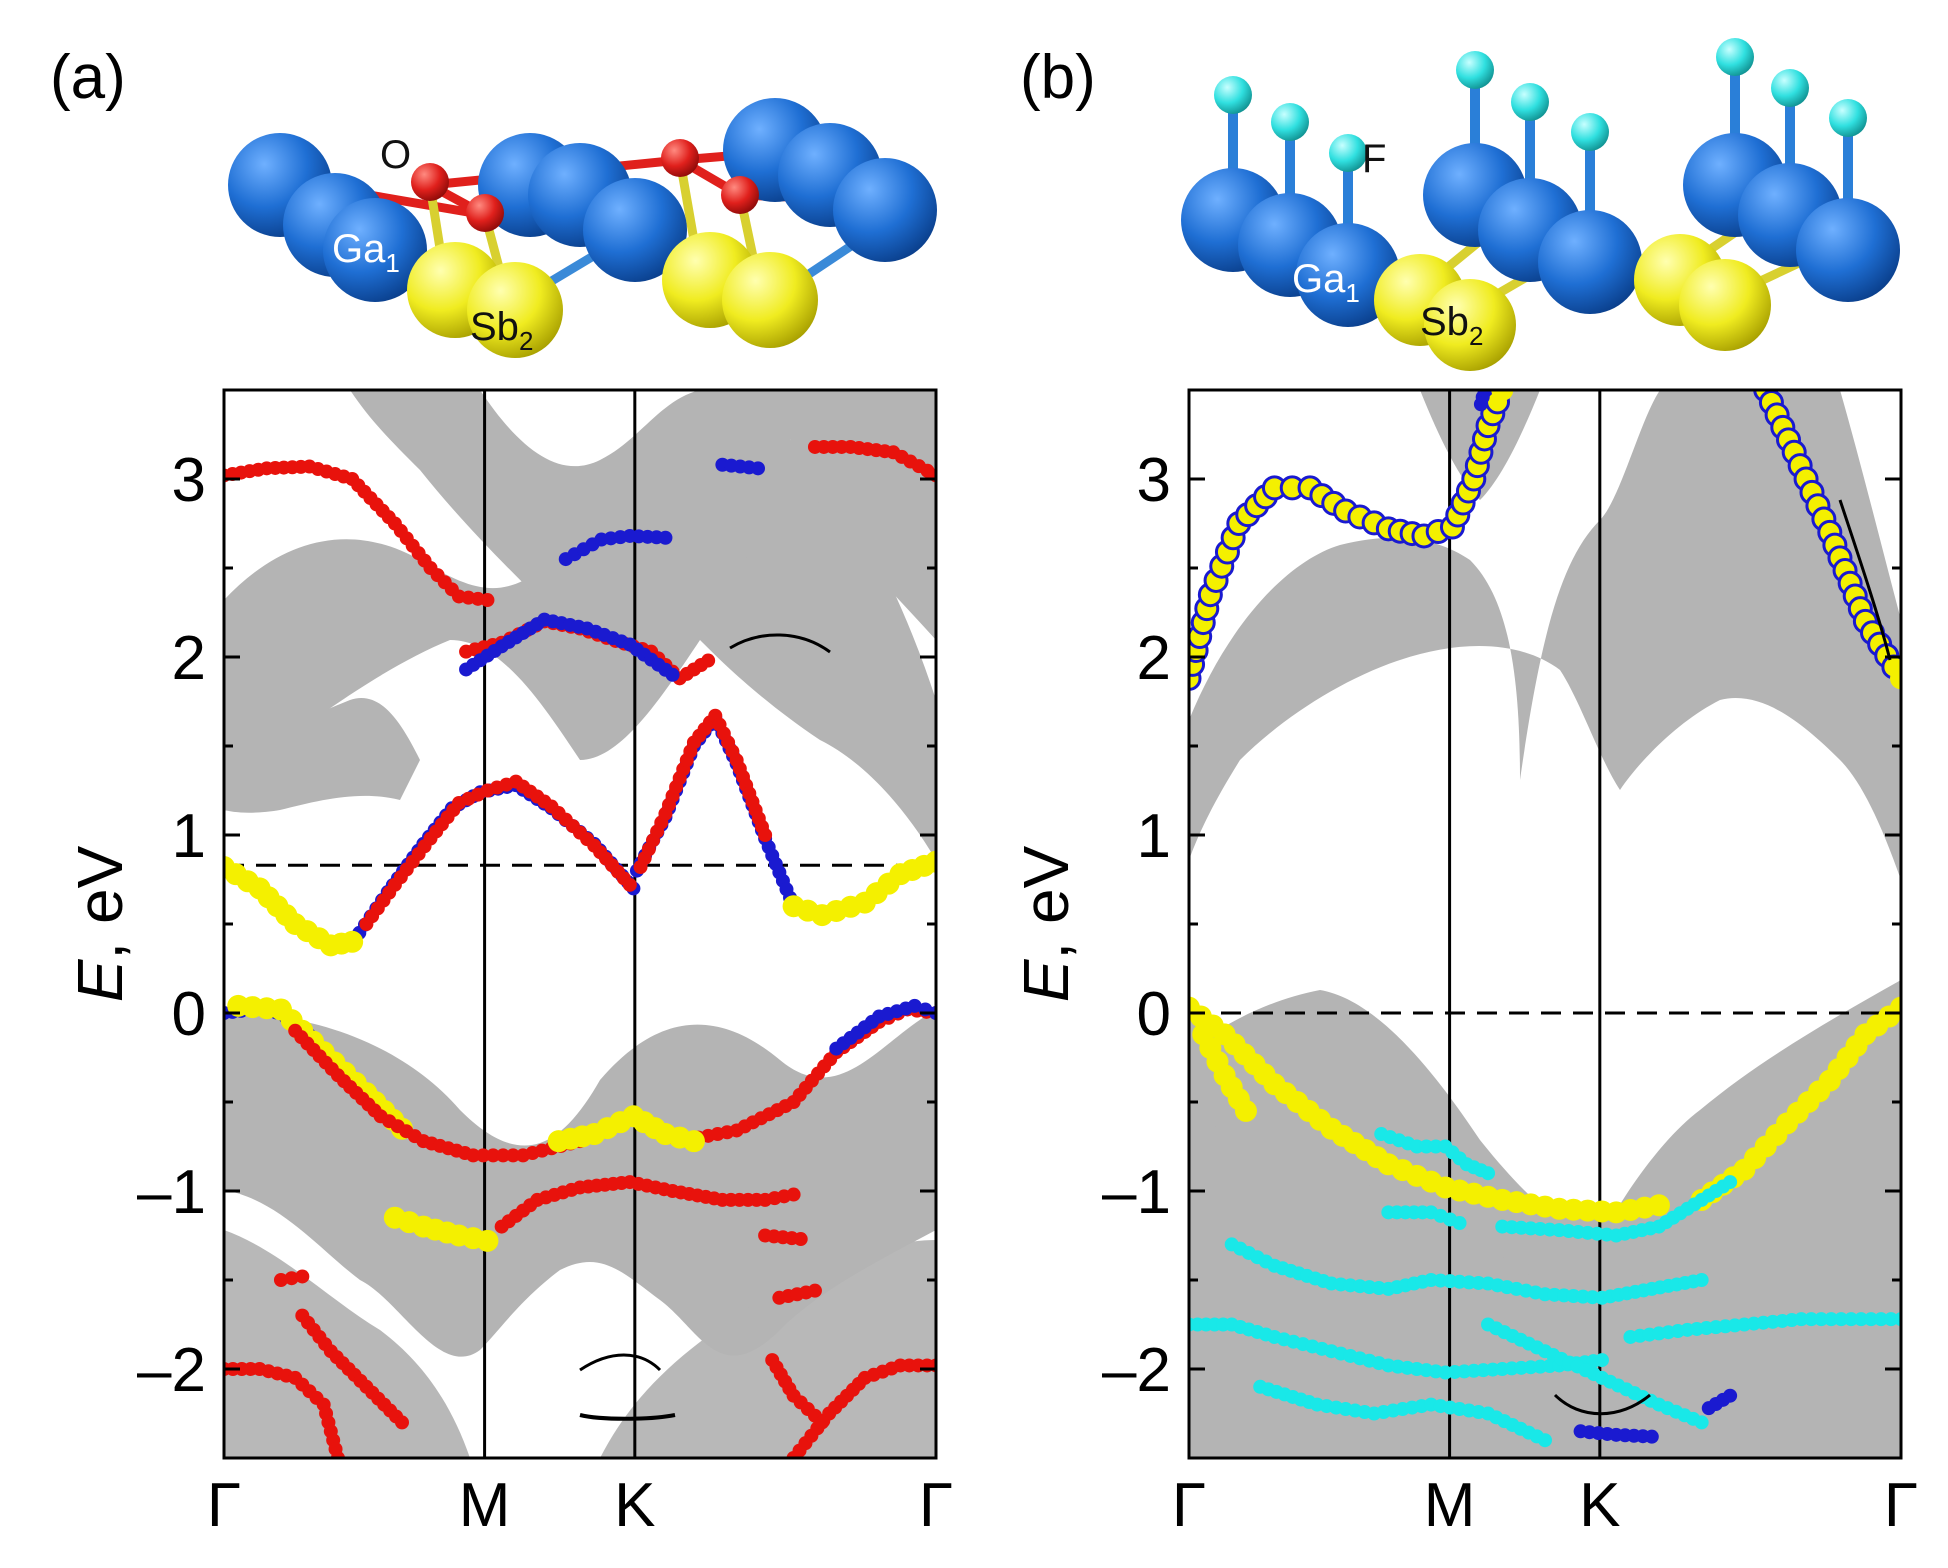 This screenshot has width=1948, height=1568. What do you see at coordinates (189, 836) in the screenshot?
I see `y-tick-label: 1` at bounding box center [189, 836].